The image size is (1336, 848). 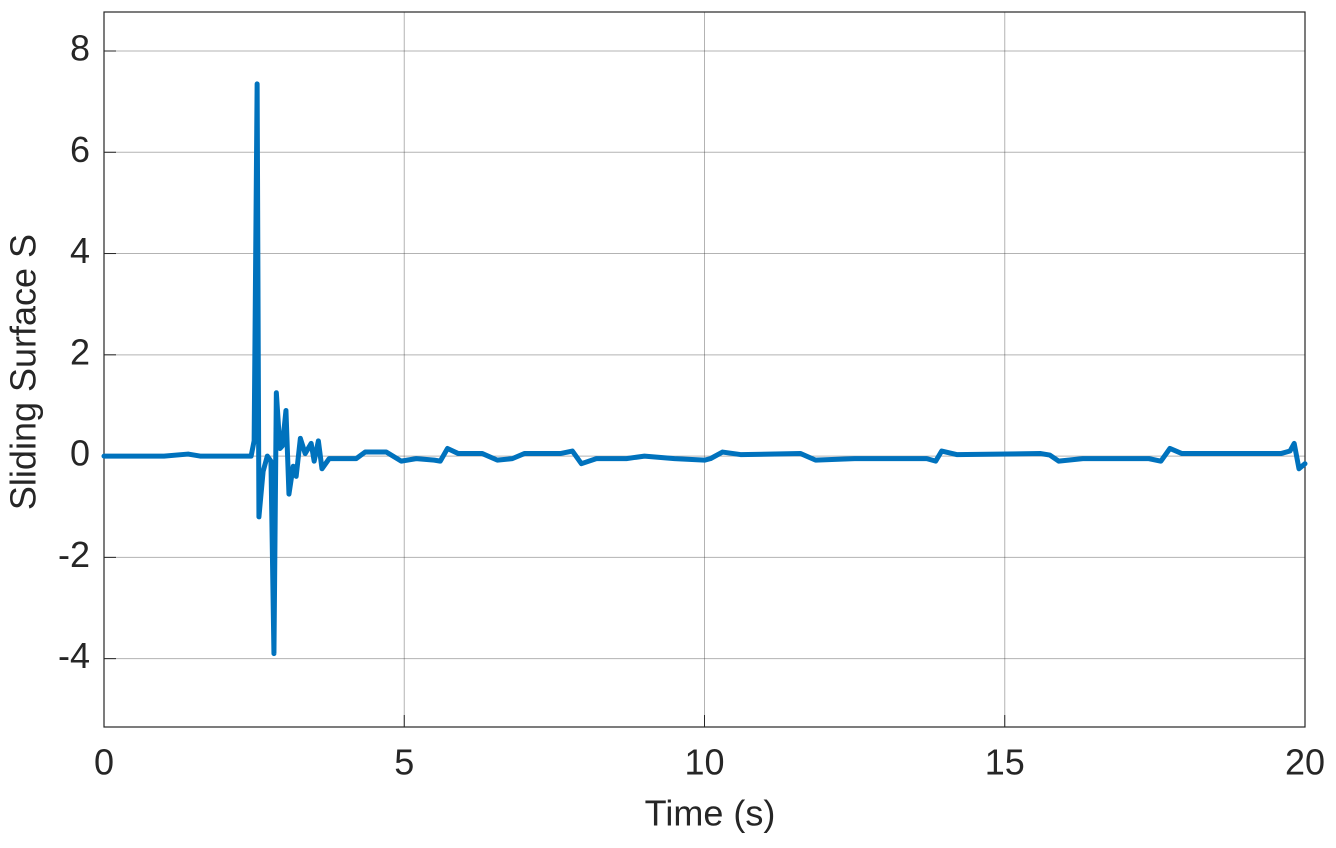 I want to click on x-tick-label: 20, so click(x=1305, y=762).